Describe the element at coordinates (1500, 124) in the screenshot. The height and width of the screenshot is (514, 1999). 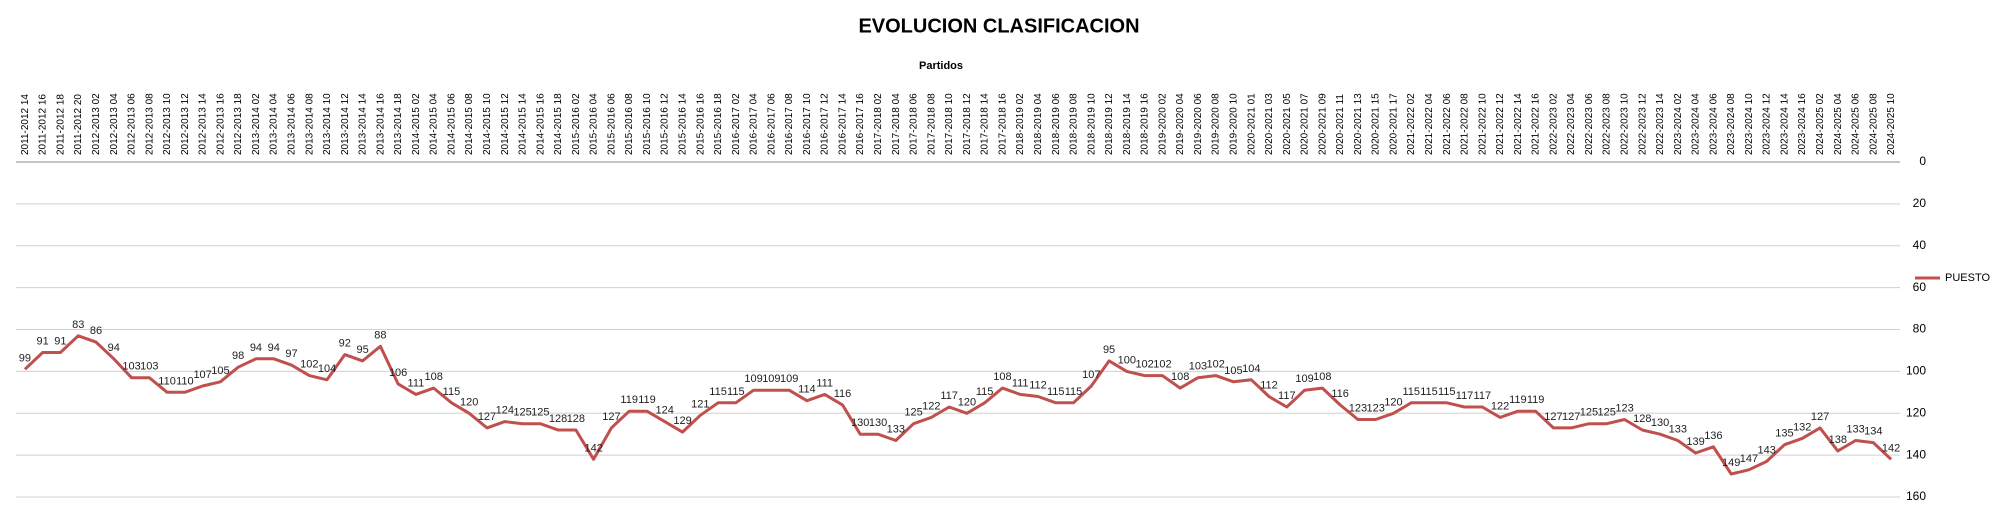
I see `x-tick-label: 2021-2022 12` at that location.